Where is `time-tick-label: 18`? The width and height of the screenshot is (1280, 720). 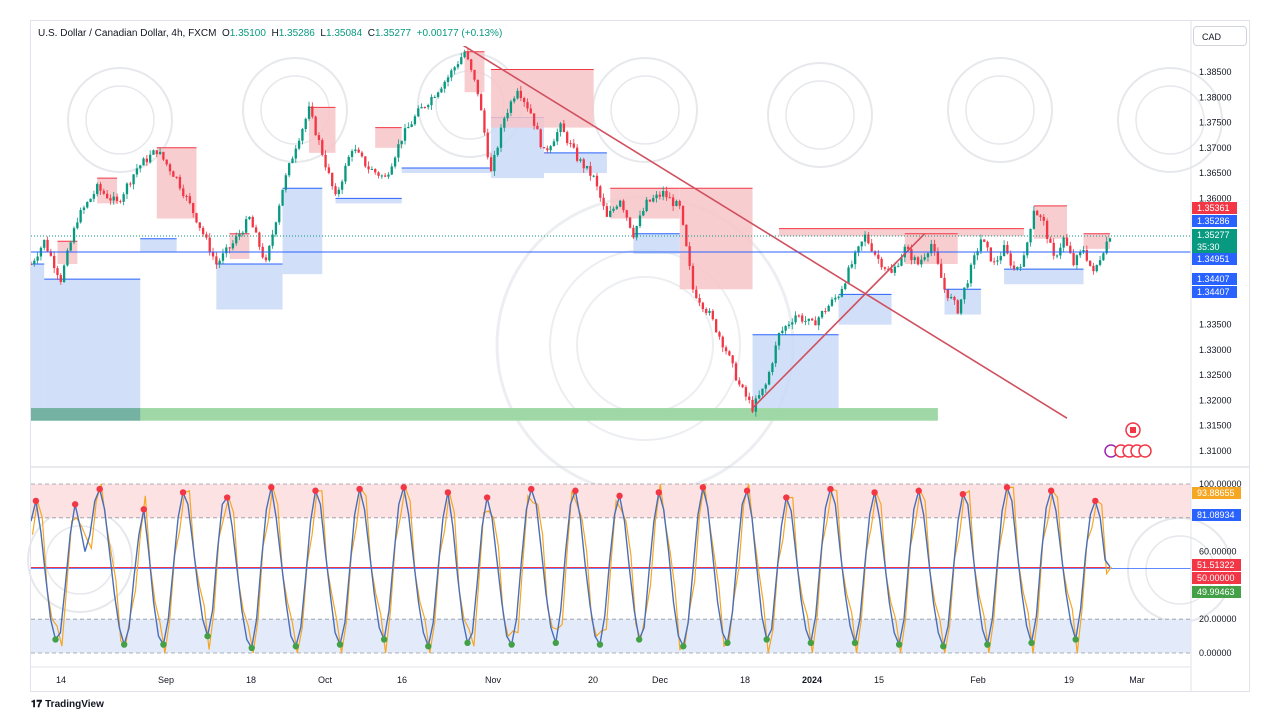
time-tick-label: 18 is located at coordinates (251, 680).